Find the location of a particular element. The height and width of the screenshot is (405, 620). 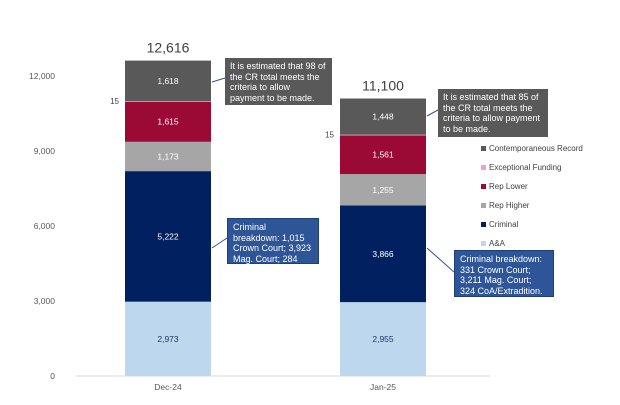

data-label: 1,448 is located at coordinates (383, 117).